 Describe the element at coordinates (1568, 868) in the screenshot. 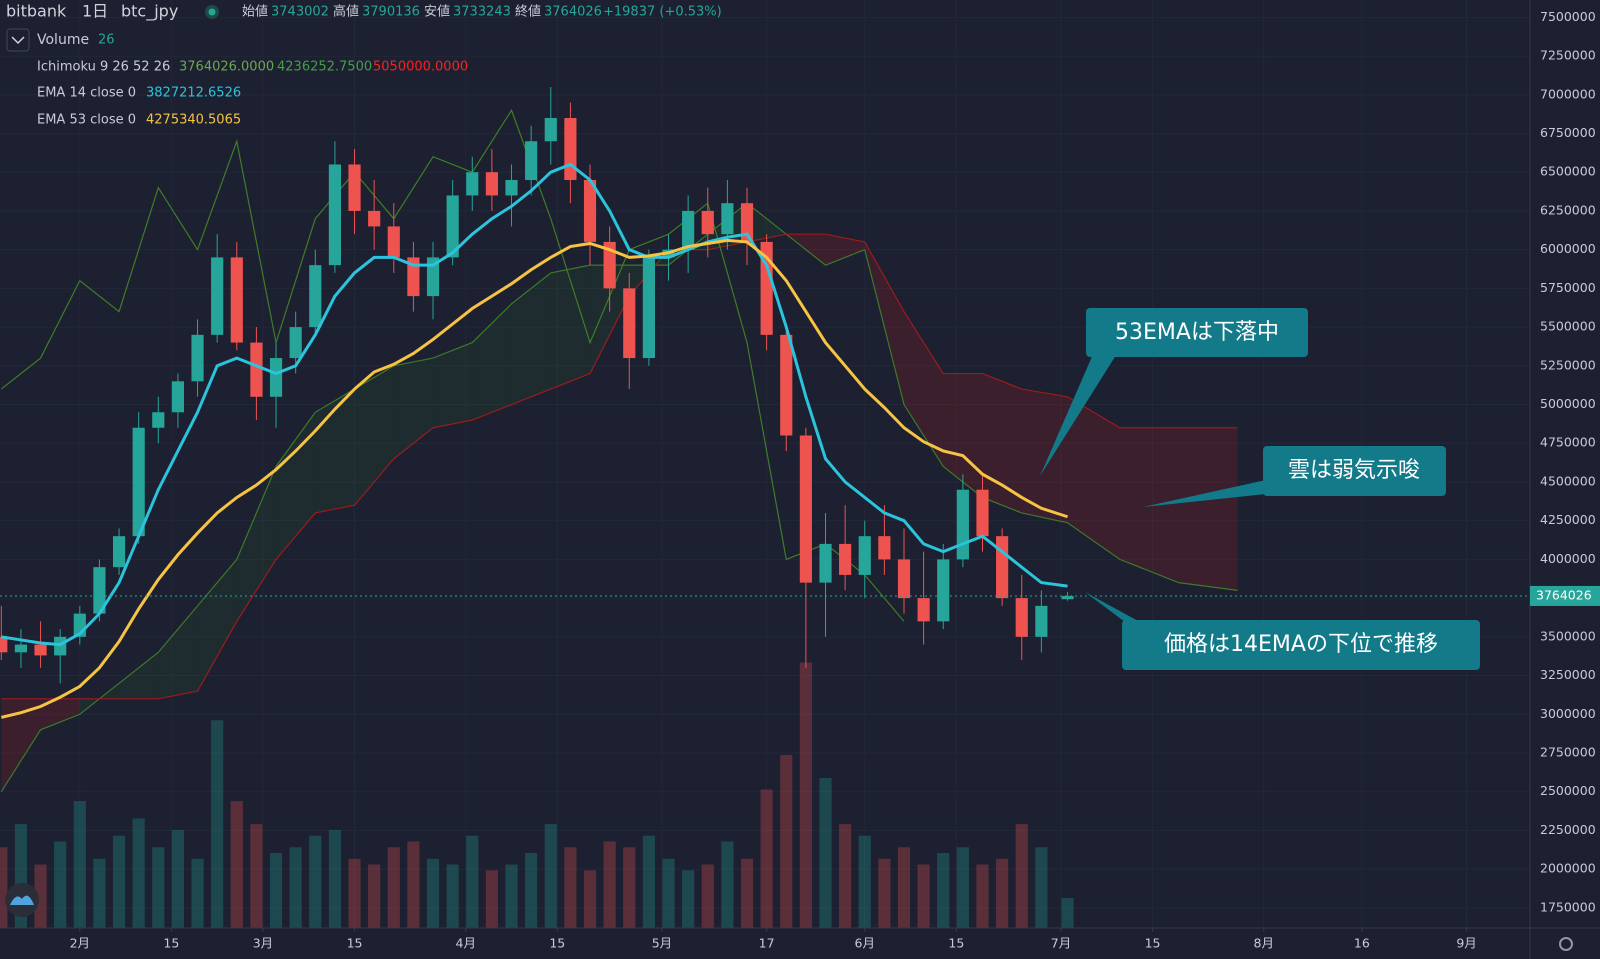

I see `y-tick-label: 2000000` at that location.